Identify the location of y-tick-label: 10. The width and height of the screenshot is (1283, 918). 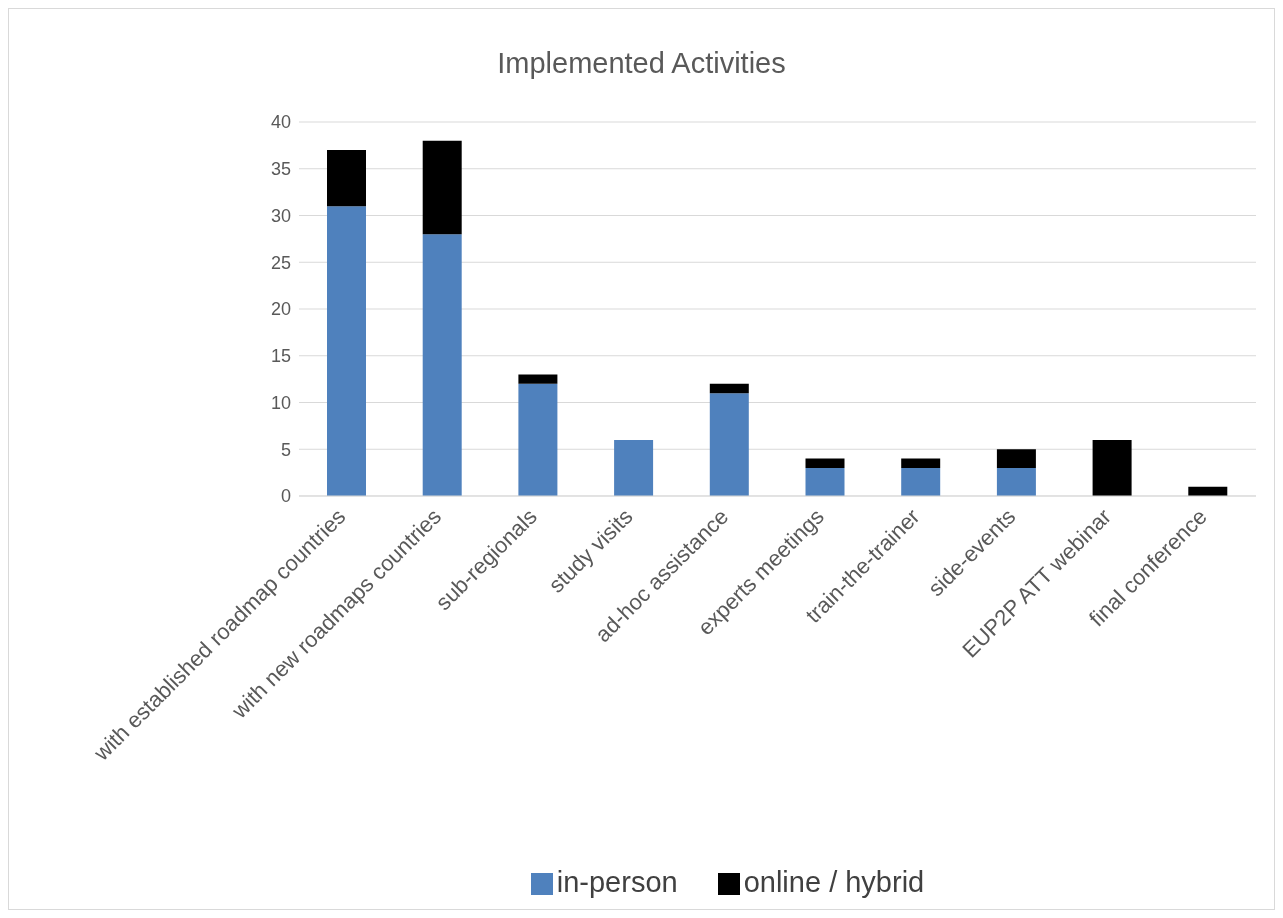
(280, 402).